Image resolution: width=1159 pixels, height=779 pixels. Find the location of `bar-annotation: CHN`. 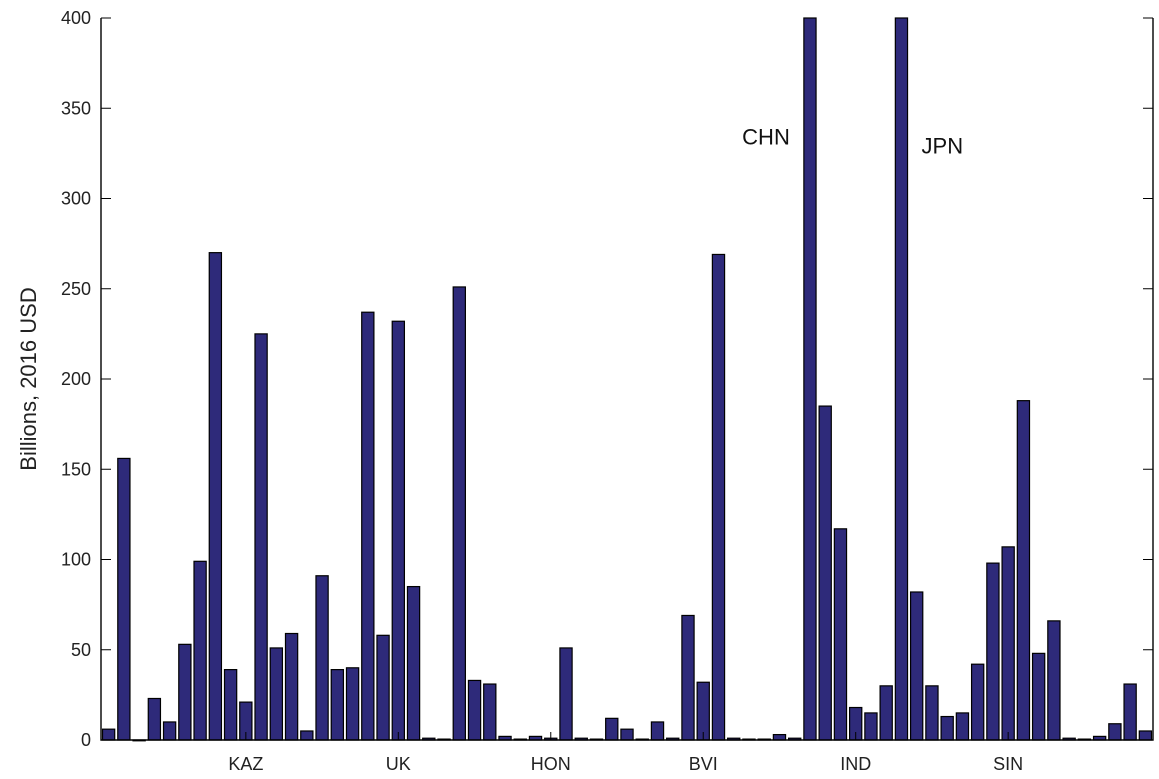

bar-annotation: CHN is located at coordinates (766, 136).